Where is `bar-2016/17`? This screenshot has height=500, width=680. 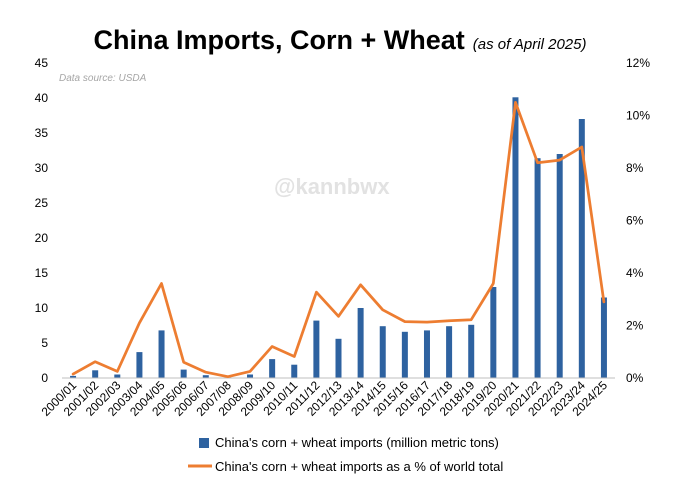 bar-2016/17 is located at coordinates (426, 354).